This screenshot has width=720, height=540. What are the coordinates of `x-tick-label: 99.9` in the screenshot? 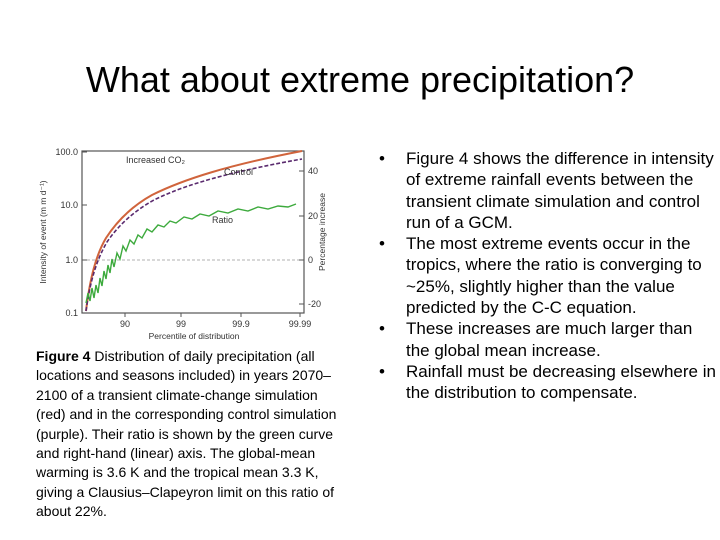 It's located at (241, 324).